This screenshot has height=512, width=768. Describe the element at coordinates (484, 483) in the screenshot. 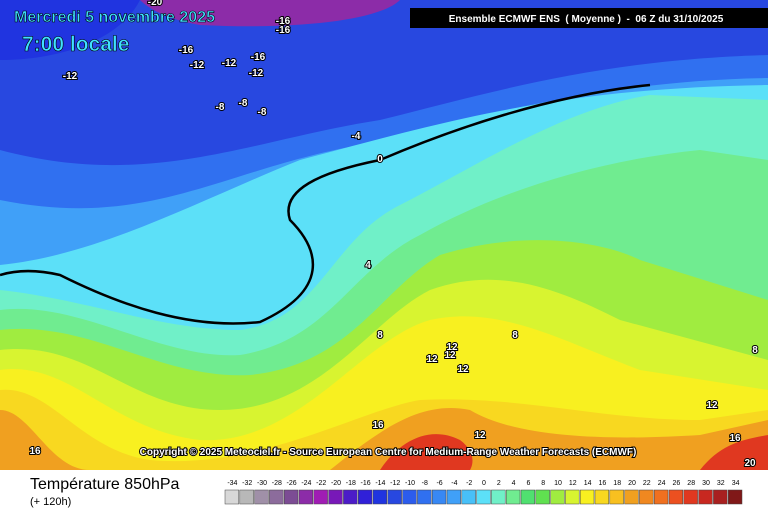

I see `scale-label: 0` at that location.